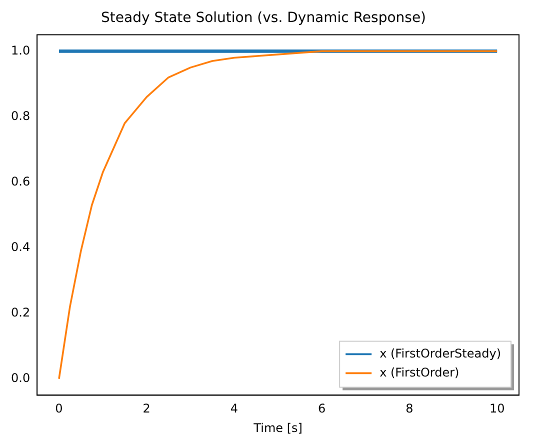 The image size is (553, 446). What do you see at coordinates (497, 409) in the screenshot?
I see `x-tick-label: 10` at bounding box center [497, 409].